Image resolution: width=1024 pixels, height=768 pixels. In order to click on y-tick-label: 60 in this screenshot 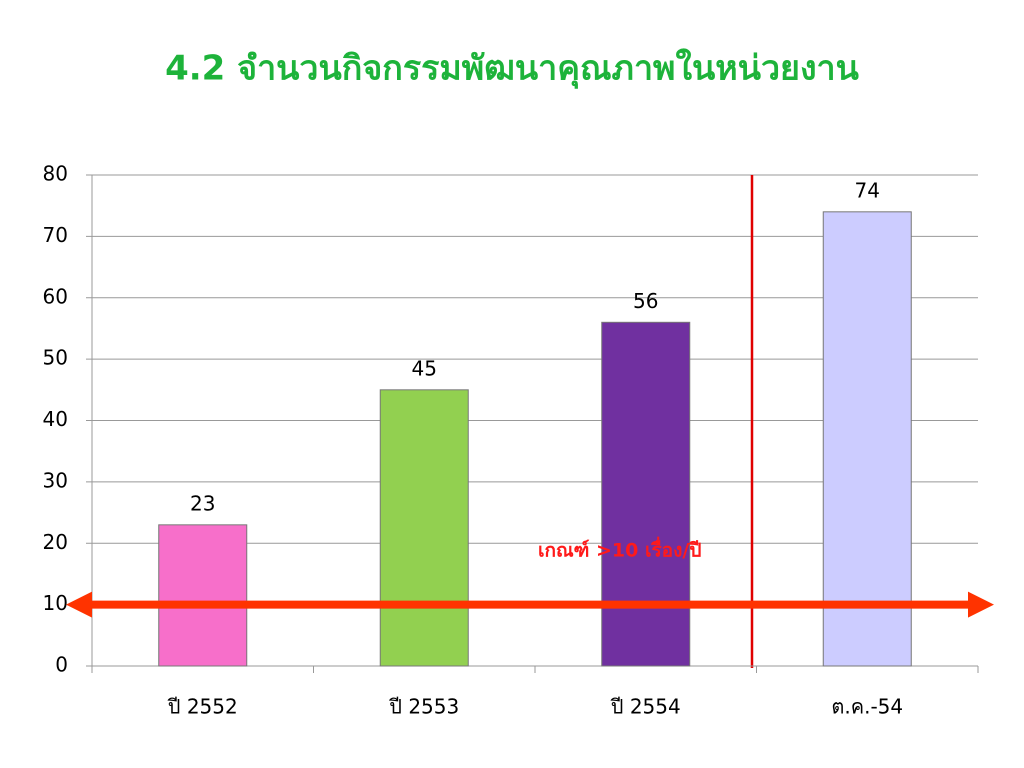, I will do `click(55, 296)`.